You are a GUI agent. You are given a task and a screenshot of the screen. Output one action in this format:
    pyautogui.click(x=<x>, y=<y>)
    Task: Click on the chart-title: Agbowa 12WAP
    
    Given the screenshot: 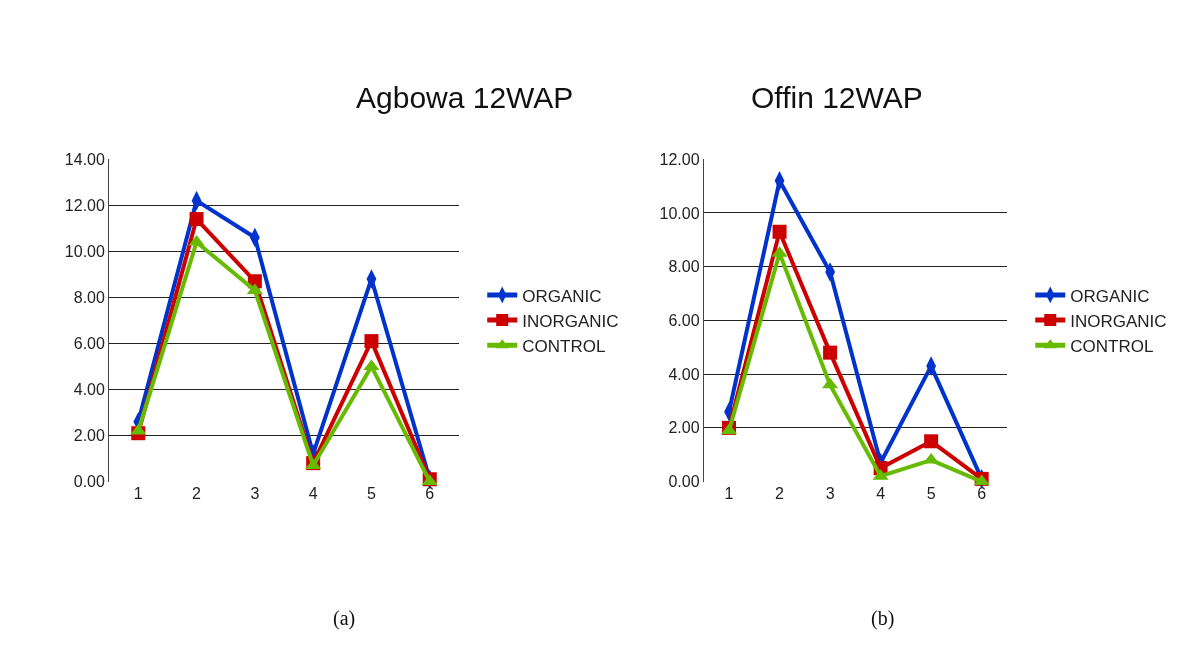 What is the action you would take?
    pyautogui.click(x=465, y=97)
    